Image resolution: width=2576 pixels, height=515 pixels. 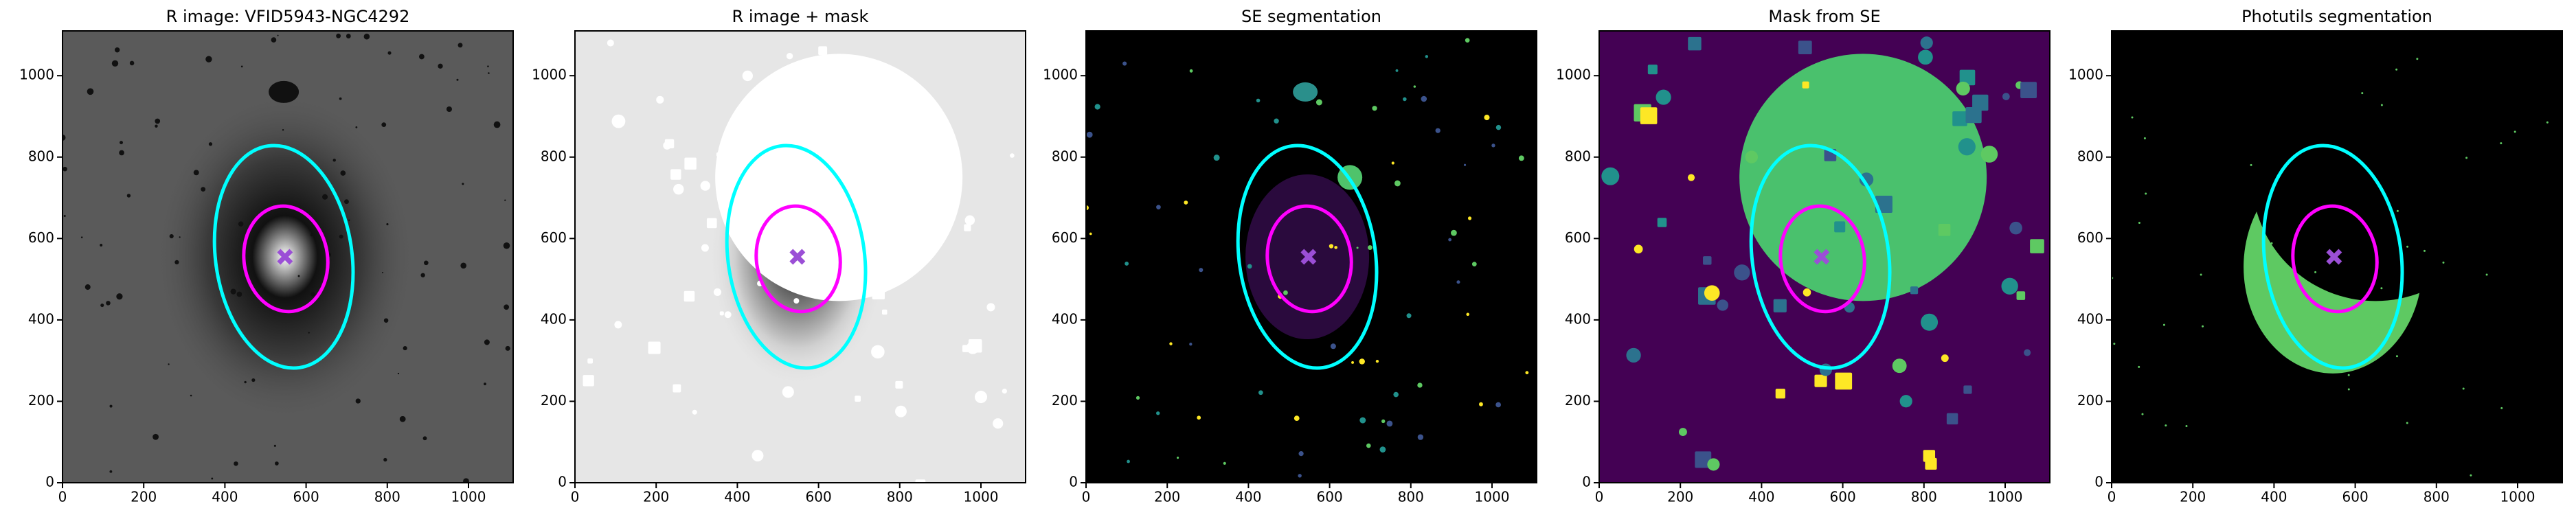 I want to click on y-tick-label: 800, so click(x=554, y=156).